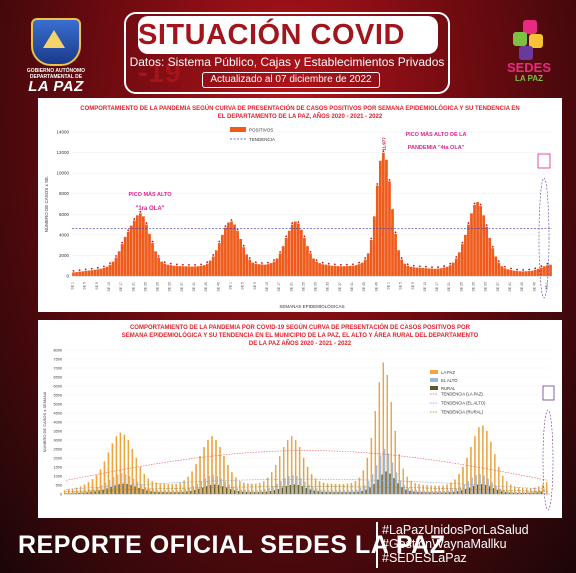 Image resolution: width=576 pixels, height=573 pixels. What do you see at coordinates (62, 132) in the screenshot?
I see `chart1-ytick-label: 14000` at bounding box center [62, 132].